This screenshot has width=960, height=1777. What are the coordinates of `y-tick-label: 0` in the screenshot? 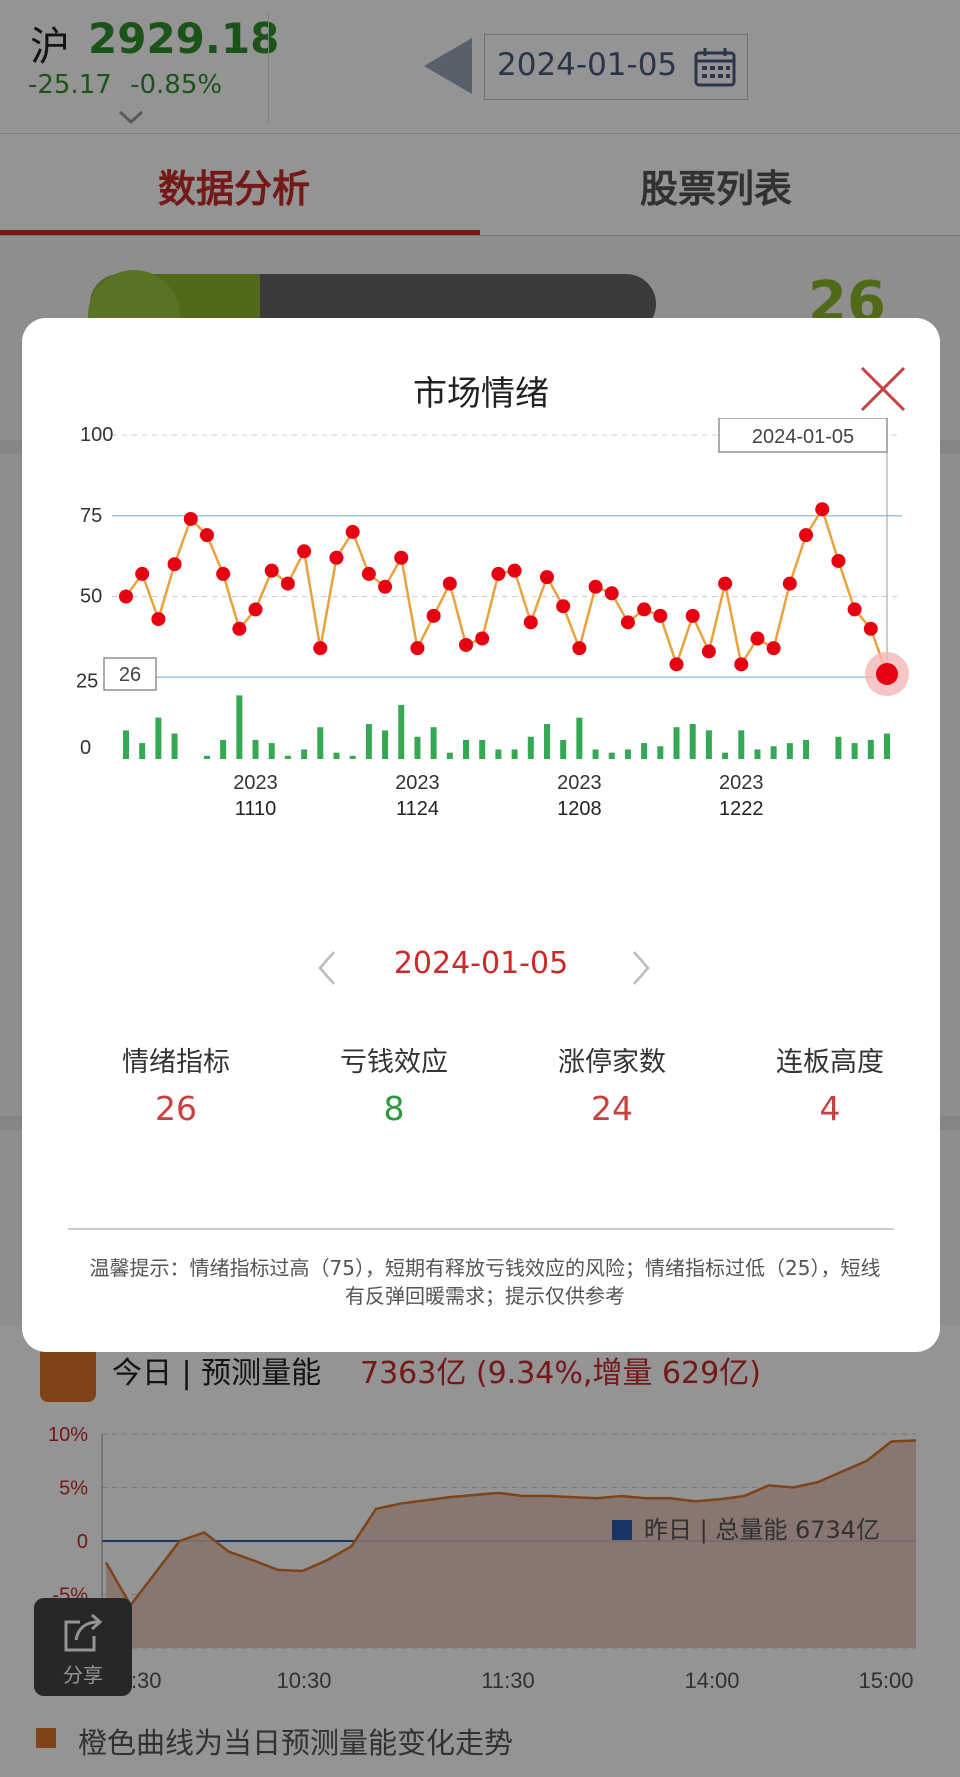 It's located at (85, 748).